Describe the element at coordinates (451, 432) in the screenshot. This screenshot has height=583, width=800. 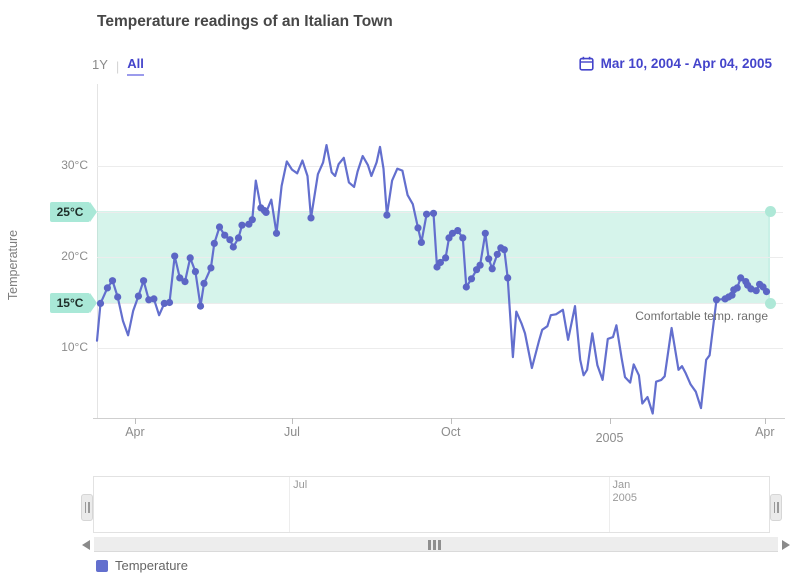
I see `x-axis-tick-label: Oct` at that location.